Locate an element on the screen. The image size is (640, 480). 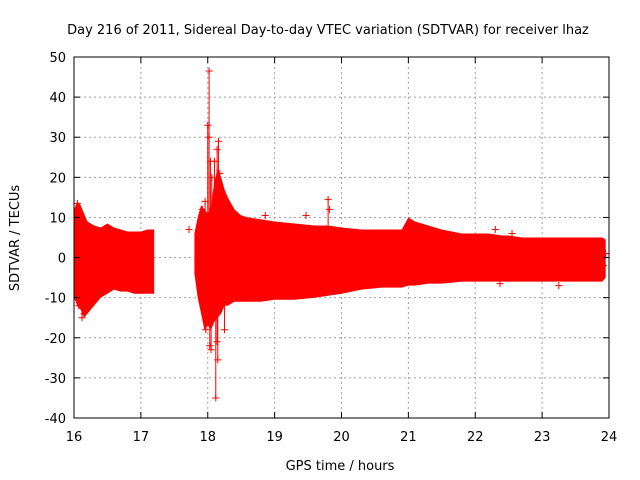
y-tick-label: 30 is located at coordinates (57, 138).